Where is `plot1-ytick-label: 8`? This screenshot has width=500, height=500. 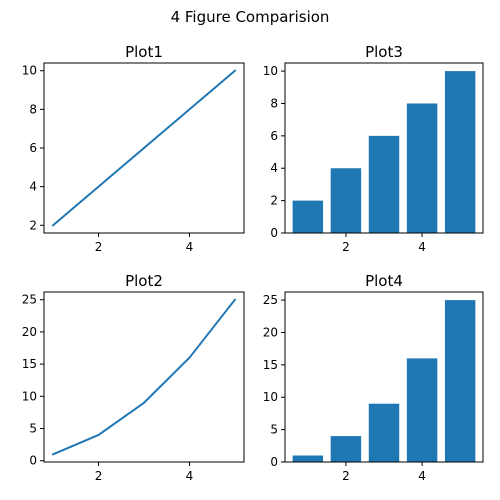 plot1-ytick-label: 8 is located at coordinates (33, 109).